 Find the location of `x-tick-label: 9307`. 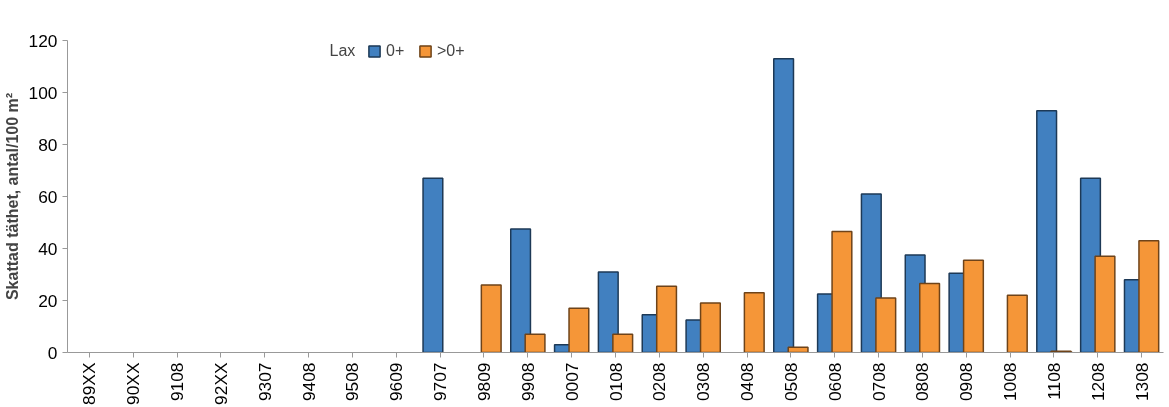

x-tick-label: 9307 is located at coordinates (264, 382).